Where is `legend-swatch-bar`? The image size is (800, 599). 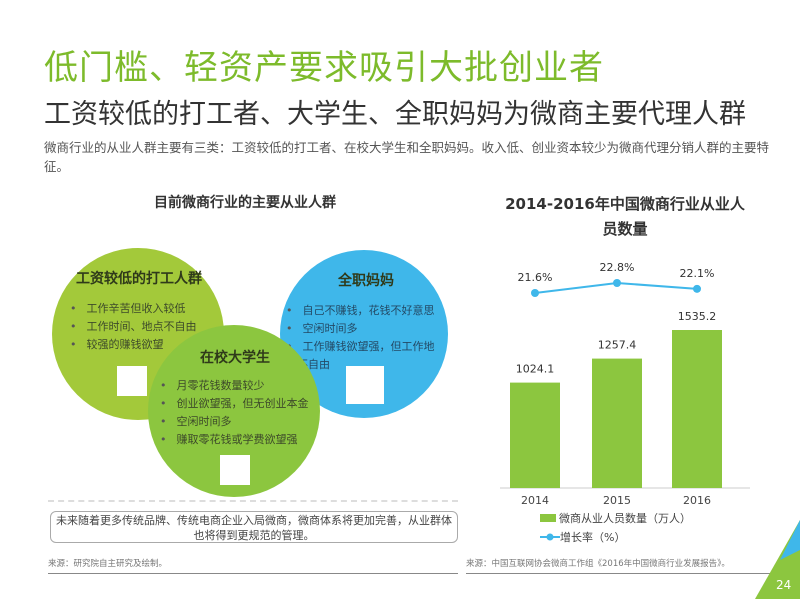 legend-swatch-bar is located at coordinates (548, 518).